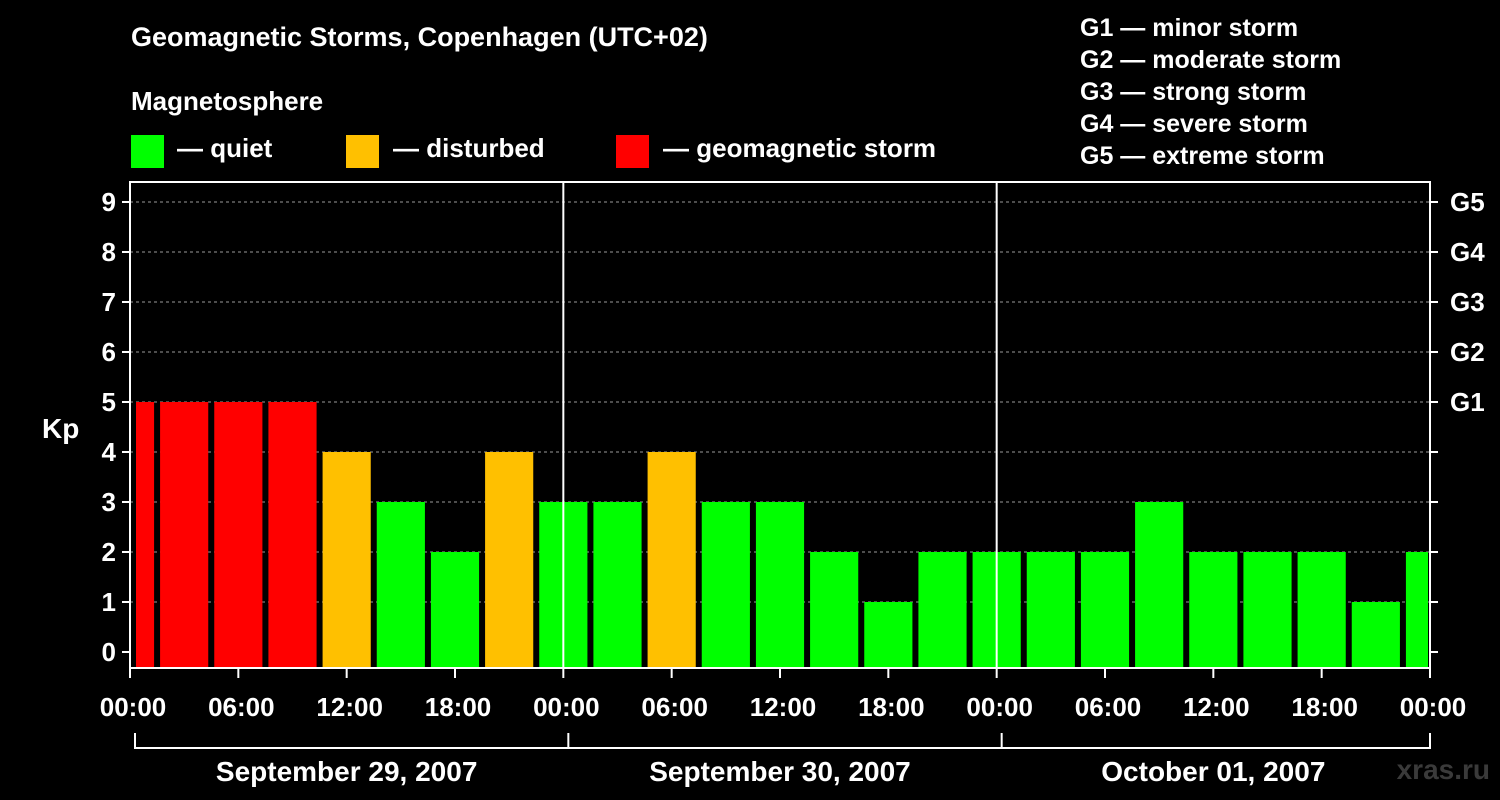 The width and height of the screenshot is (1500, 800). I want to click on g-scale-label: G3, so click(1467, 302).